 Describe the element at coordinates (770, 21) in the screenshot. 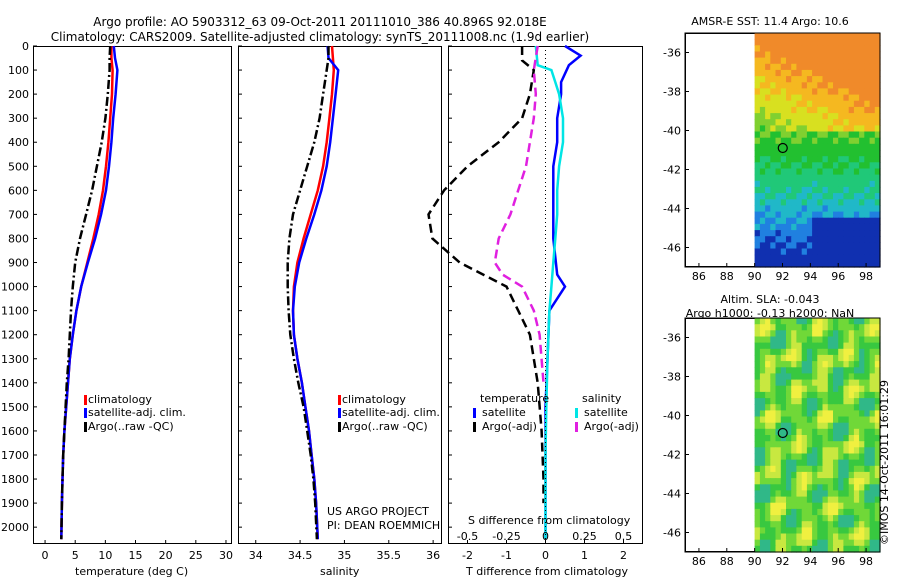

I see `sst-map-title: AMSR-E SST: 11.4 Argo: 10.6` at that location.